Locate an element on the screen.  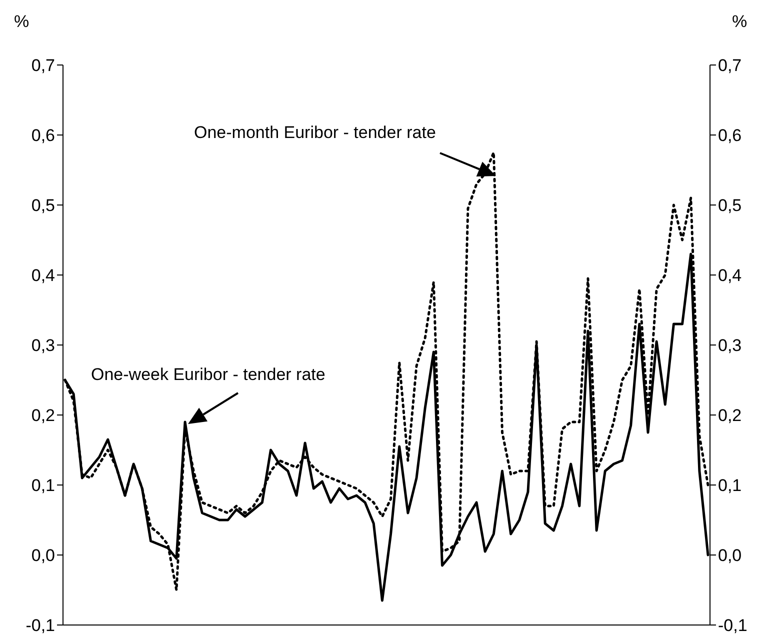
y2-axis-title: % is located at coordinates (740, 22).